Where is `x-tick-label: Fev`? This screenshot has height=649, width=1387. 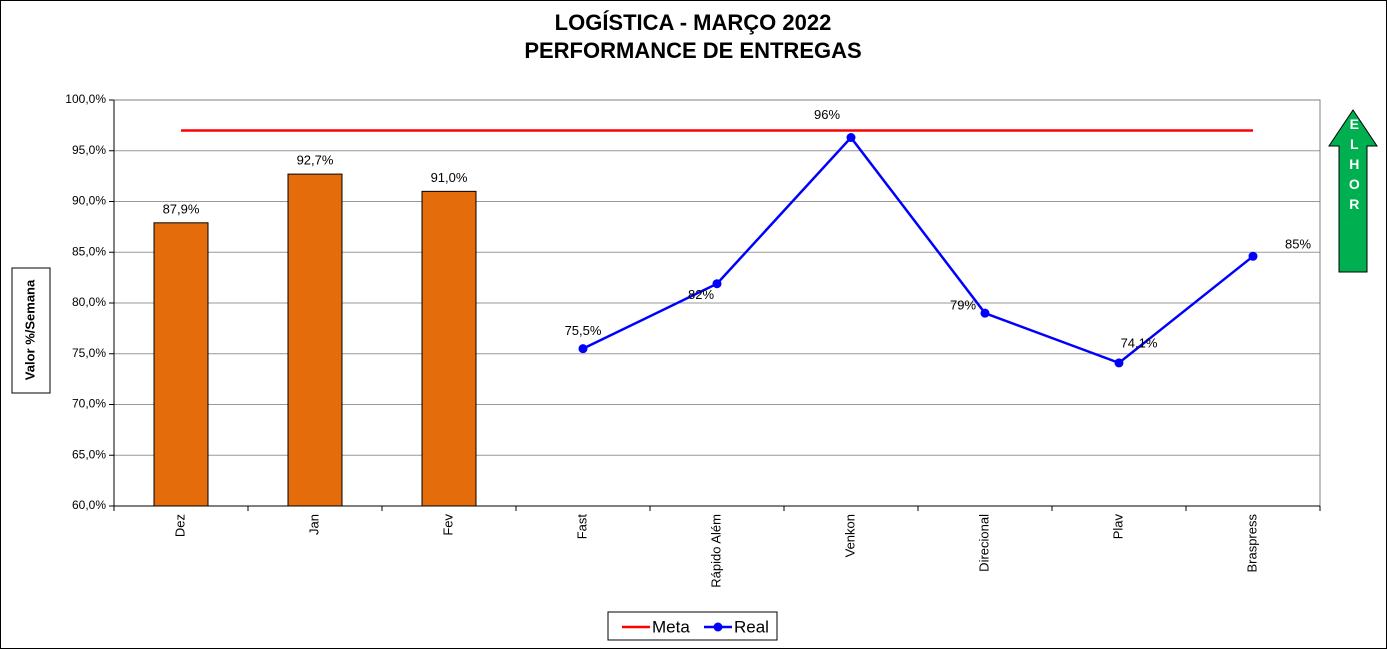 x-tick-label: Fev is located at coordinates (447, 525).